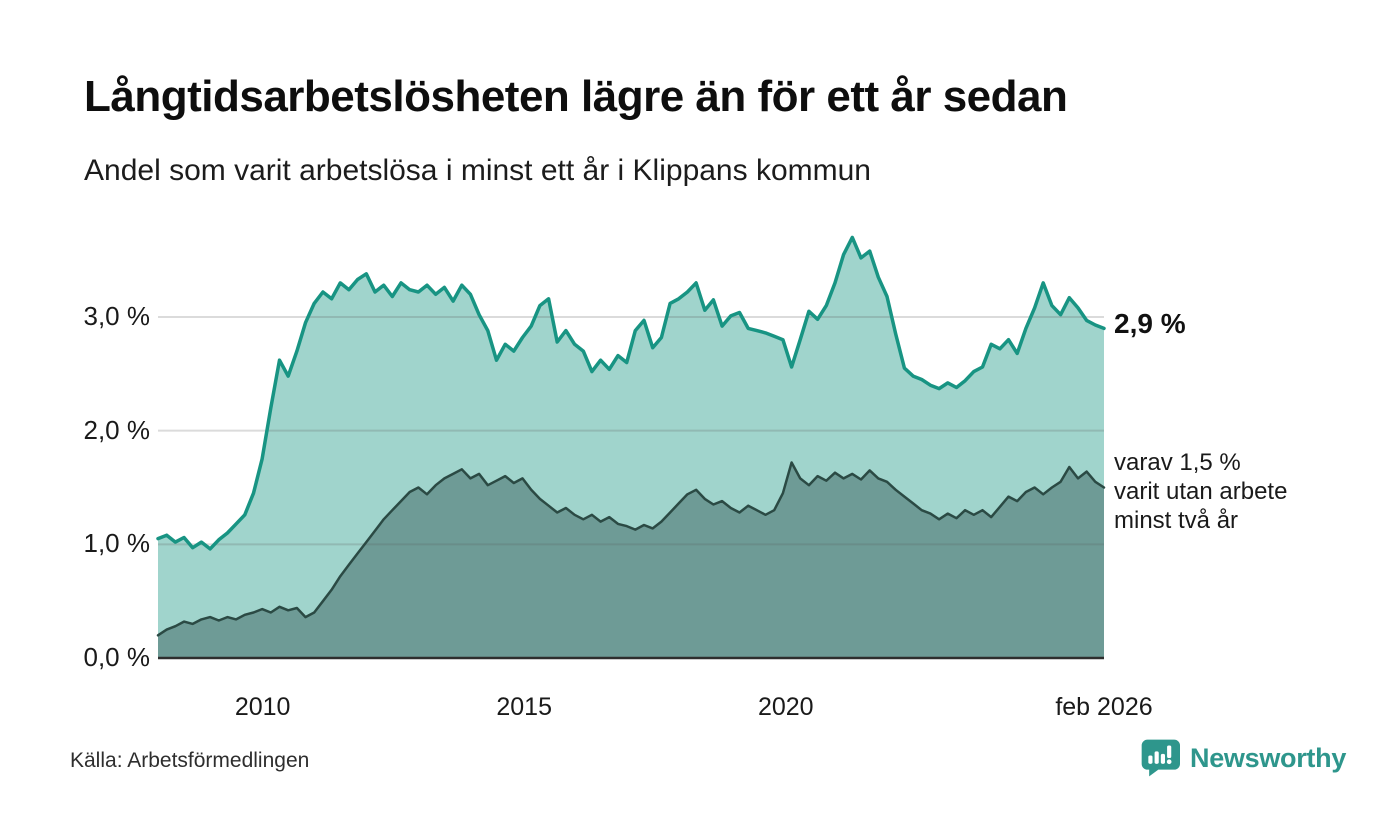 The image size is (1400, 840). What do you see at coordinates (117, 657) in the screenshot?
I see `y-tick-0,0%: 0,0 %` at bounding box center [117, 657].